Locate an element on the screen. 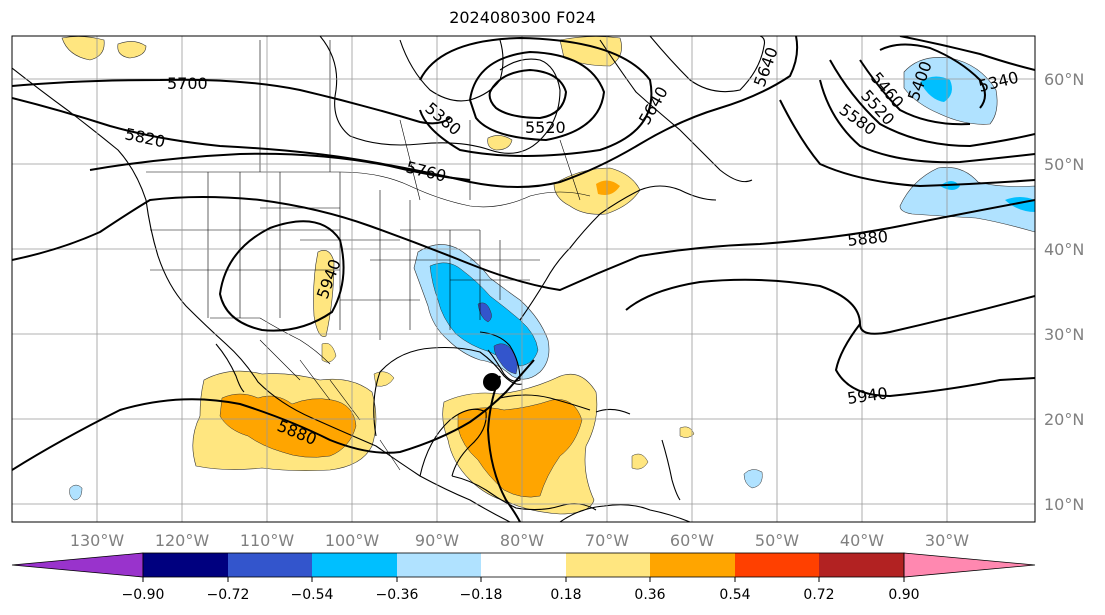  lat-tick-label: 60°N is located at coordinates (1064, 79).